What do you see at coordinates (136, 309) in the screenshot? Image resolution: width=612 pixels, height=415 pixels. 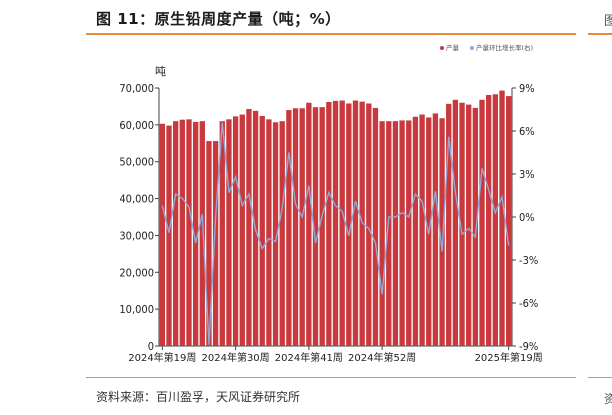 I see `y-tick-label: 10,000` at bounding box center [136, 309].